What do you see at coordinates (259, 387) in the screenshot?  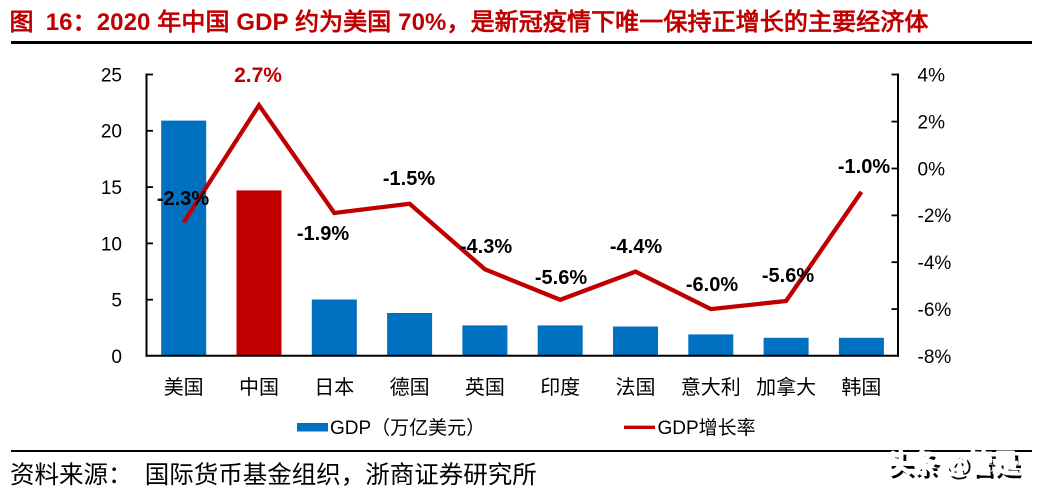 I see `svg-text: 中国` at bounding box center [259, 387].